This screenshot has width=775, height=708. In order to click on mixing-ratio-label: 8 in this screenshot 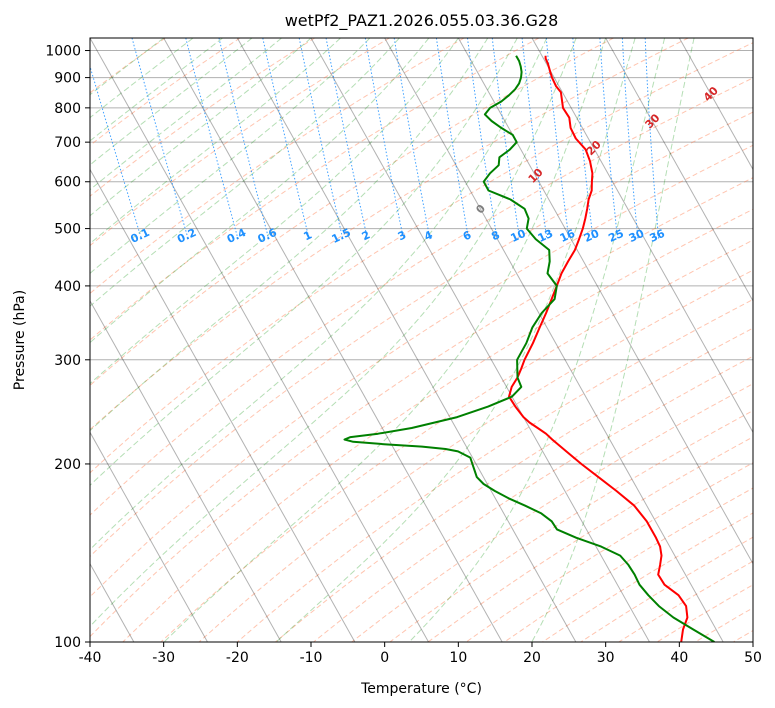, I will do `click(495, 235)`.